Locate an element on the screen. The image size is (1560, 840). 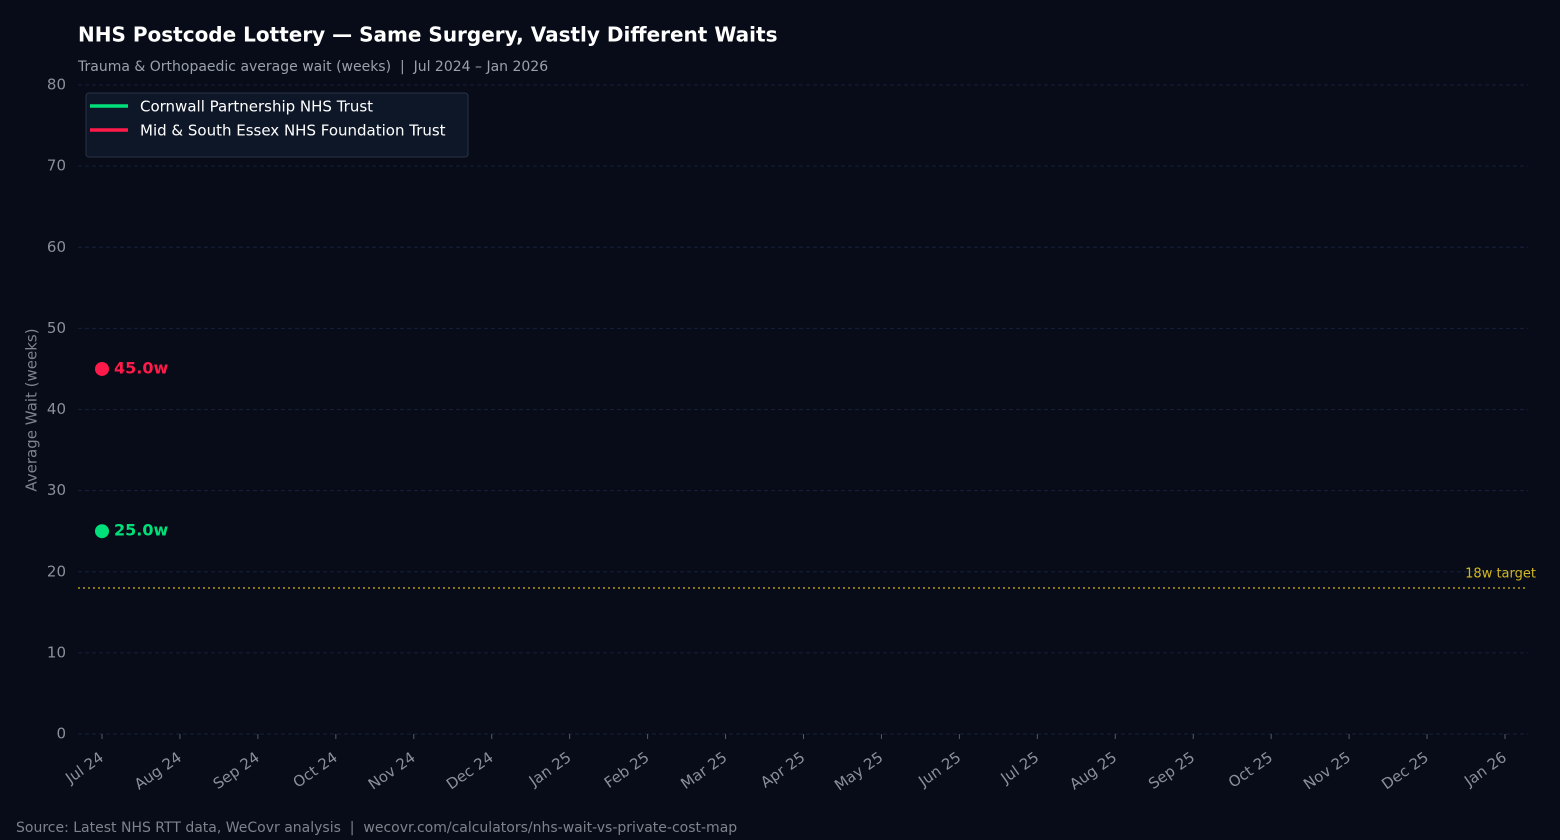
data-label: 45.0w is located at coordinates (141, 367).